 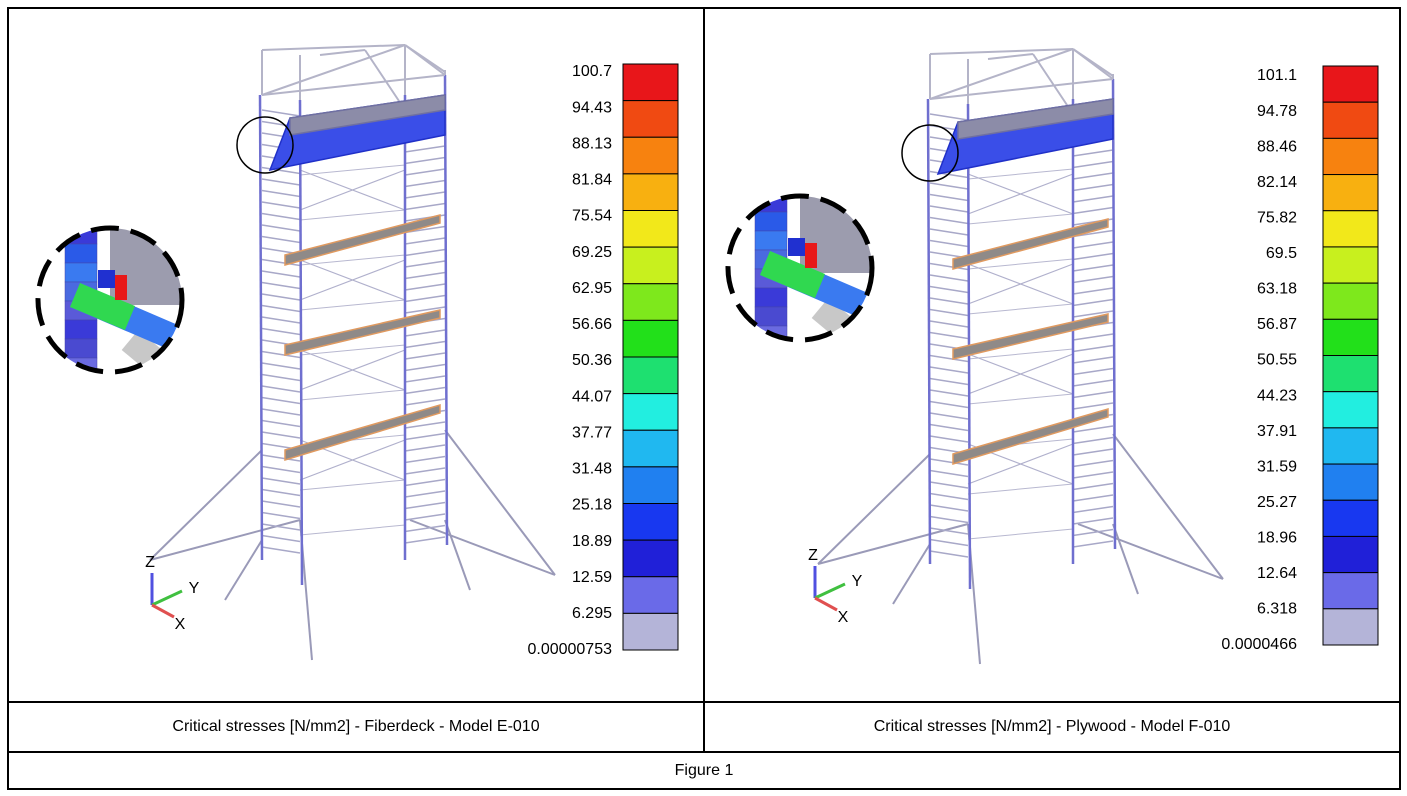 What do you see at coordinates (1277, 182) in the screenshot?
I see `legend-label: 82.14` at bounding box center [1277, 182].